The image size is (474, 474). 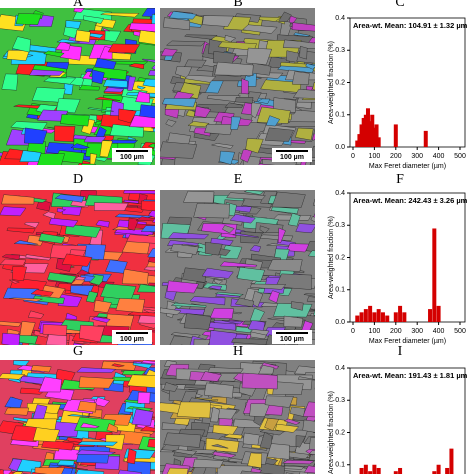 What do you see at coordinates (439, 331) in the screenshot?
I see `x-tick-label: 400` at bounding box center [439, 331].